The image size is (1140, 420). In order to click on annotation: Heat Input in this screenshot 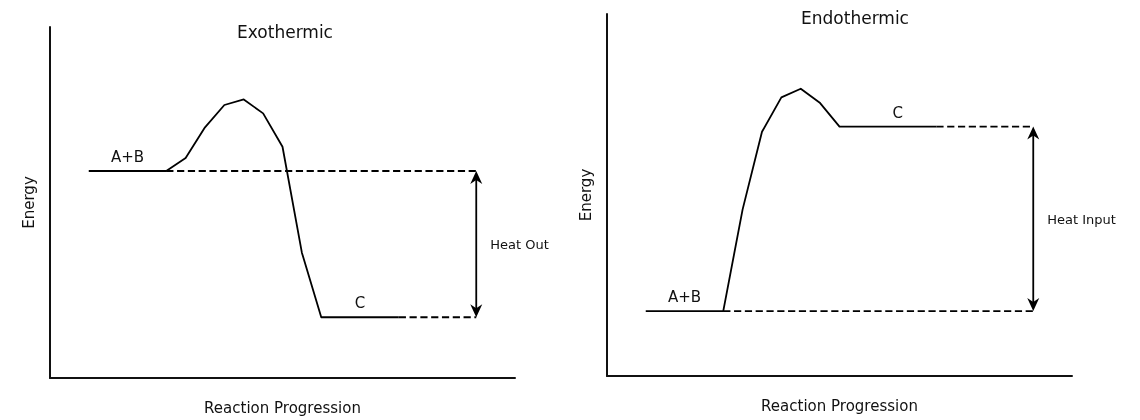, I will do `click(1081, 219)`.